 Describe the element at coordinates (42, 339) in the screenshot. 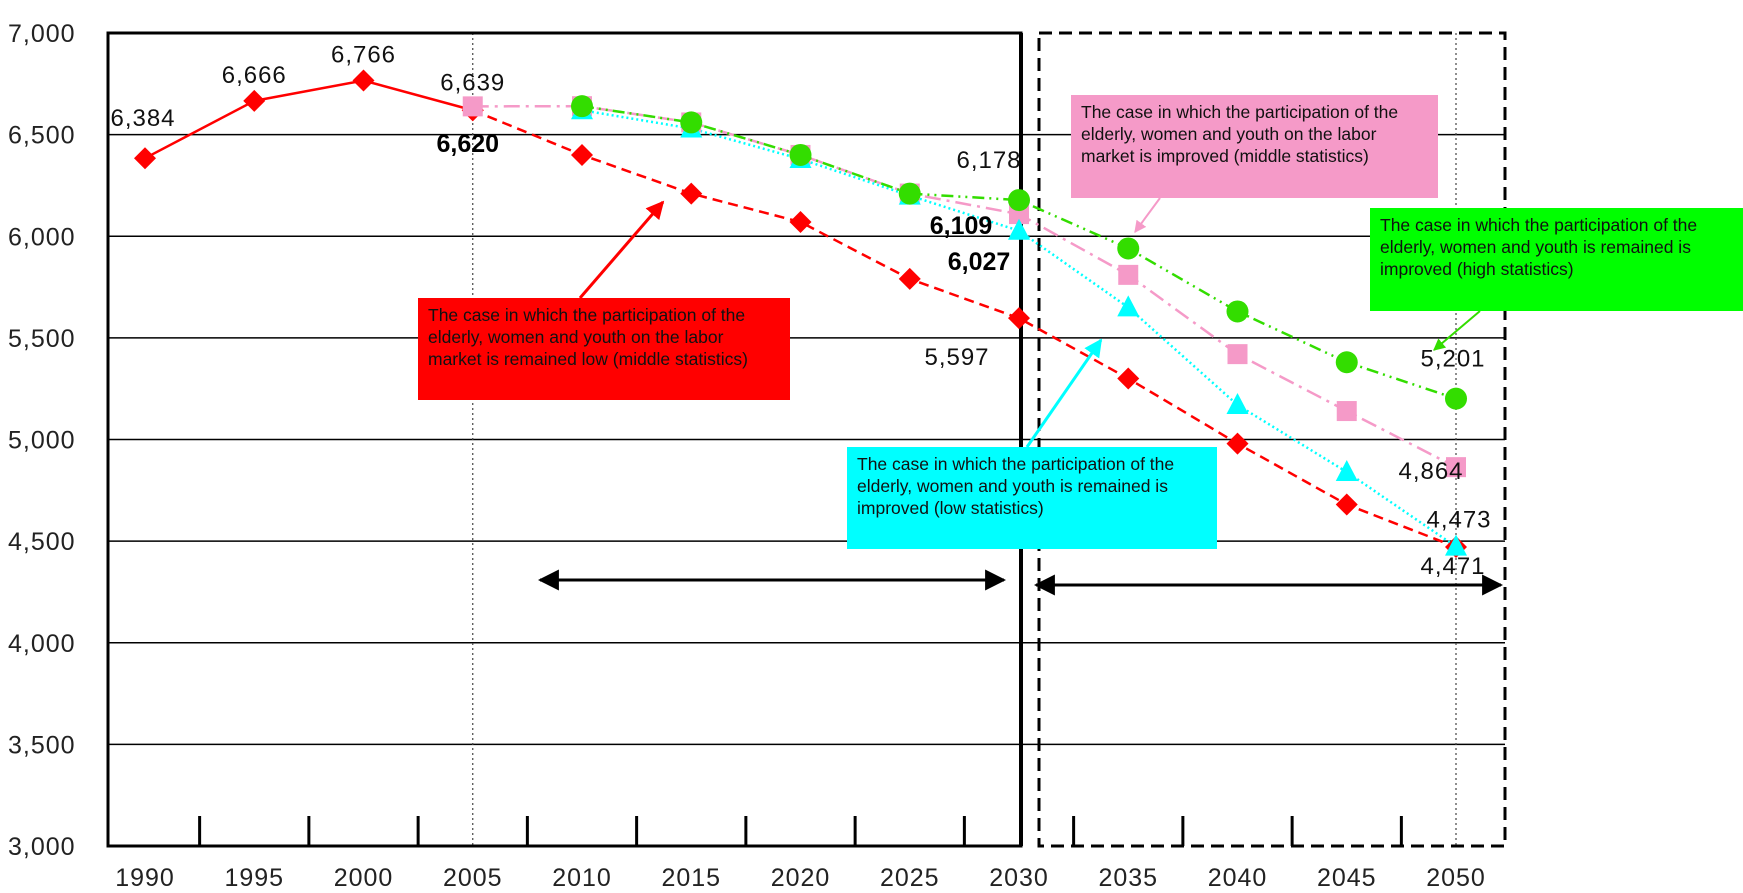

I see `y-tick-label: 5,500` at that location.